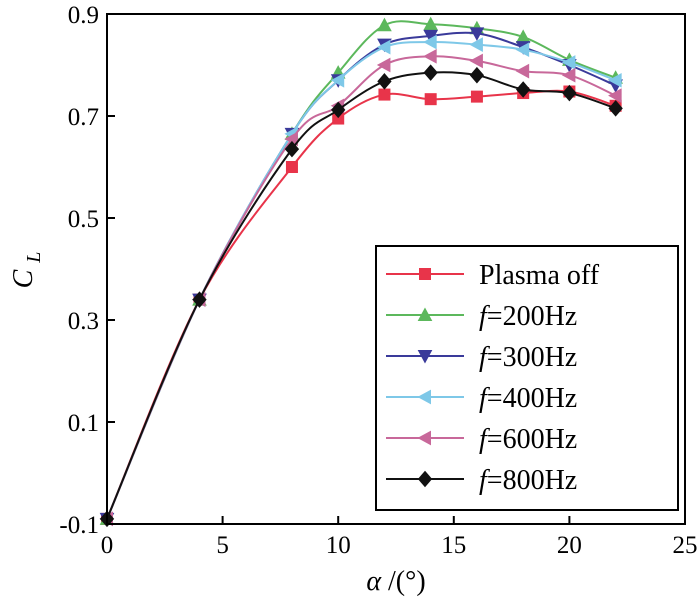  I want to click on x-axis-label-unit: /(°), so click(407, 581).